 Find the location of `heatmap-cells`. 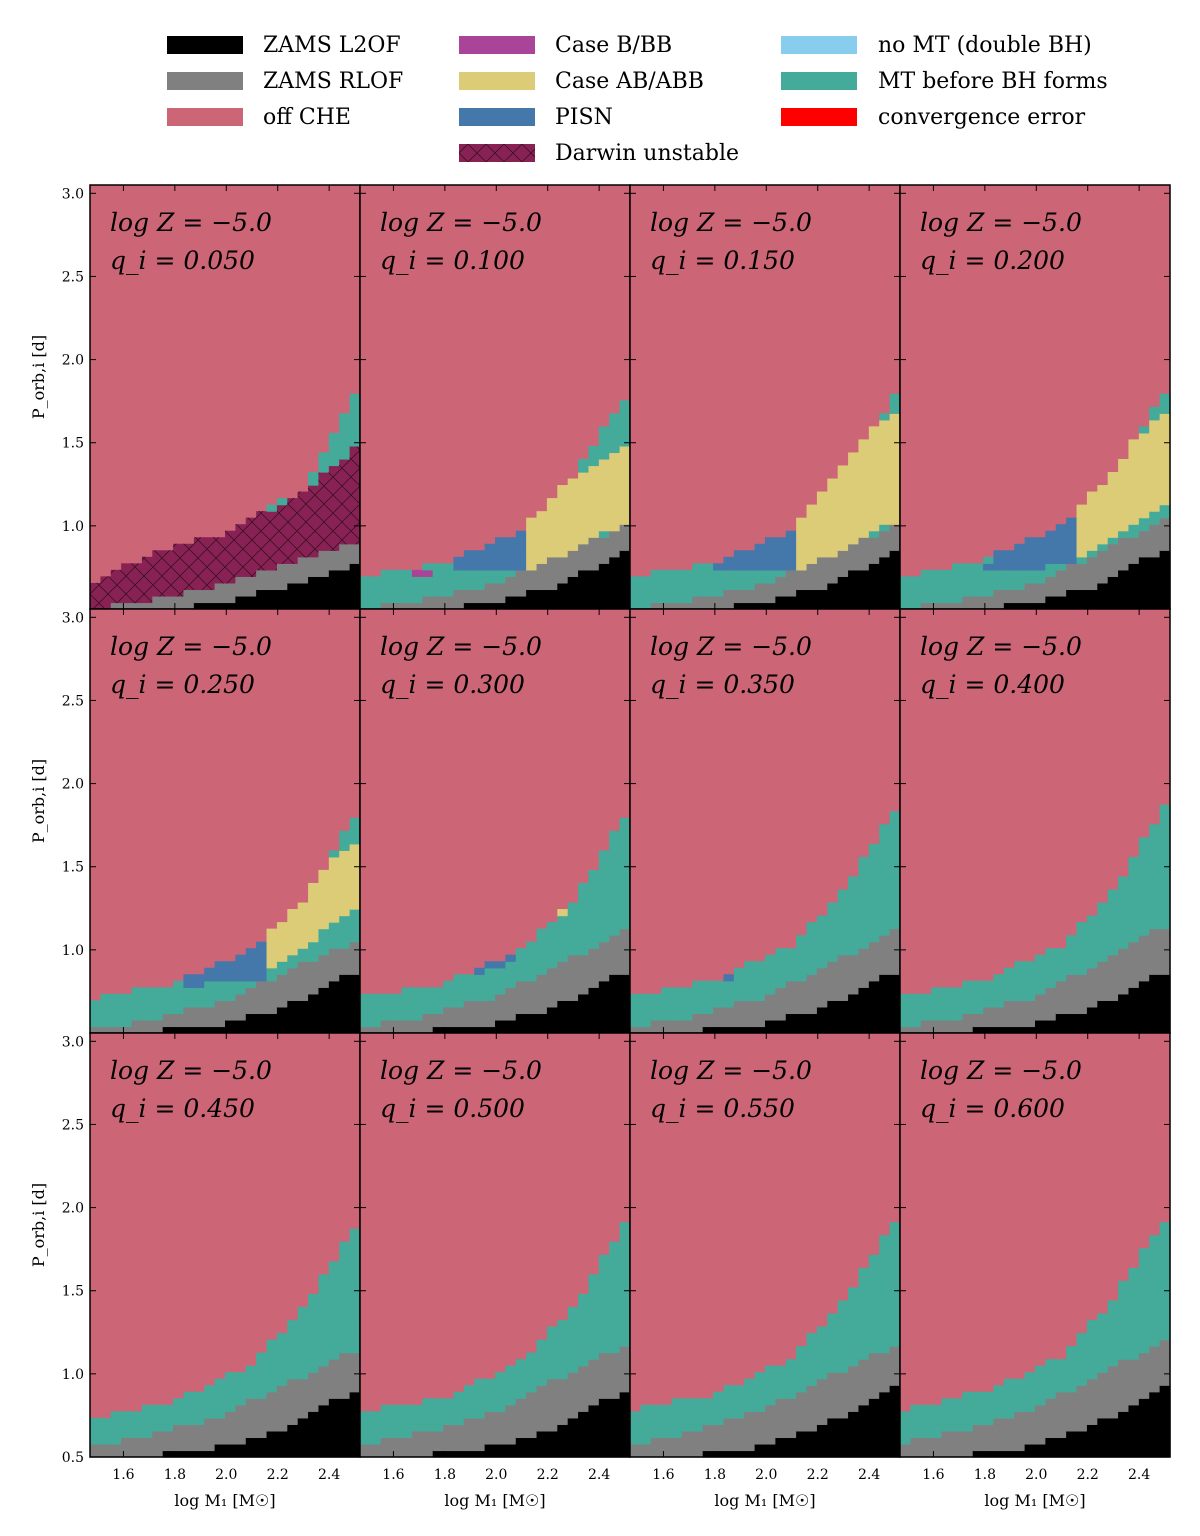

heatmap-cells is located at coordinates (495, 925).